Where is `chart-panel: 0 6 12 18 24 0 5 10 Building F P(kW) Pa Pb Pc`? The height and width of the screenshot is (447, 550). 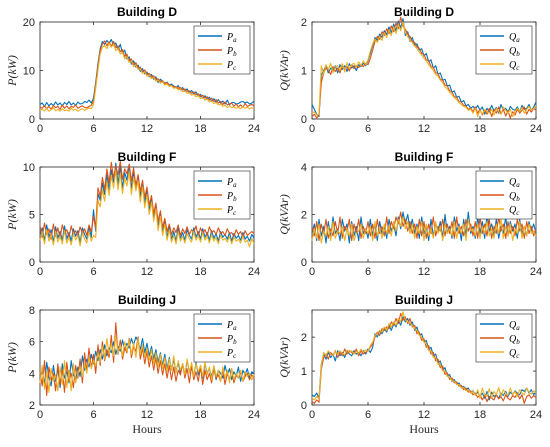
chart-panel: 0 6 12 18 24 0 5 10 Building F P(kW) Pa Pb Pc is located at coordinates (132, 214).